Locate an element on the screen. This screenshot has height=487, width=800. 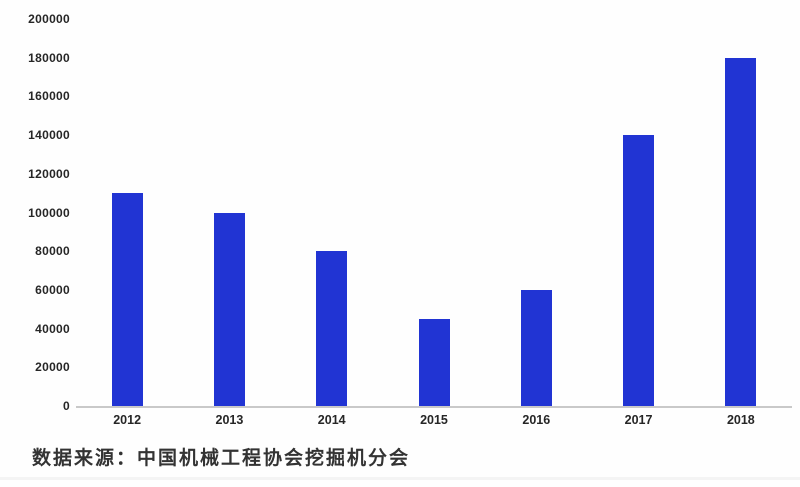
y-axis-tick-label: 140000 is located at coordinates (49, 135).